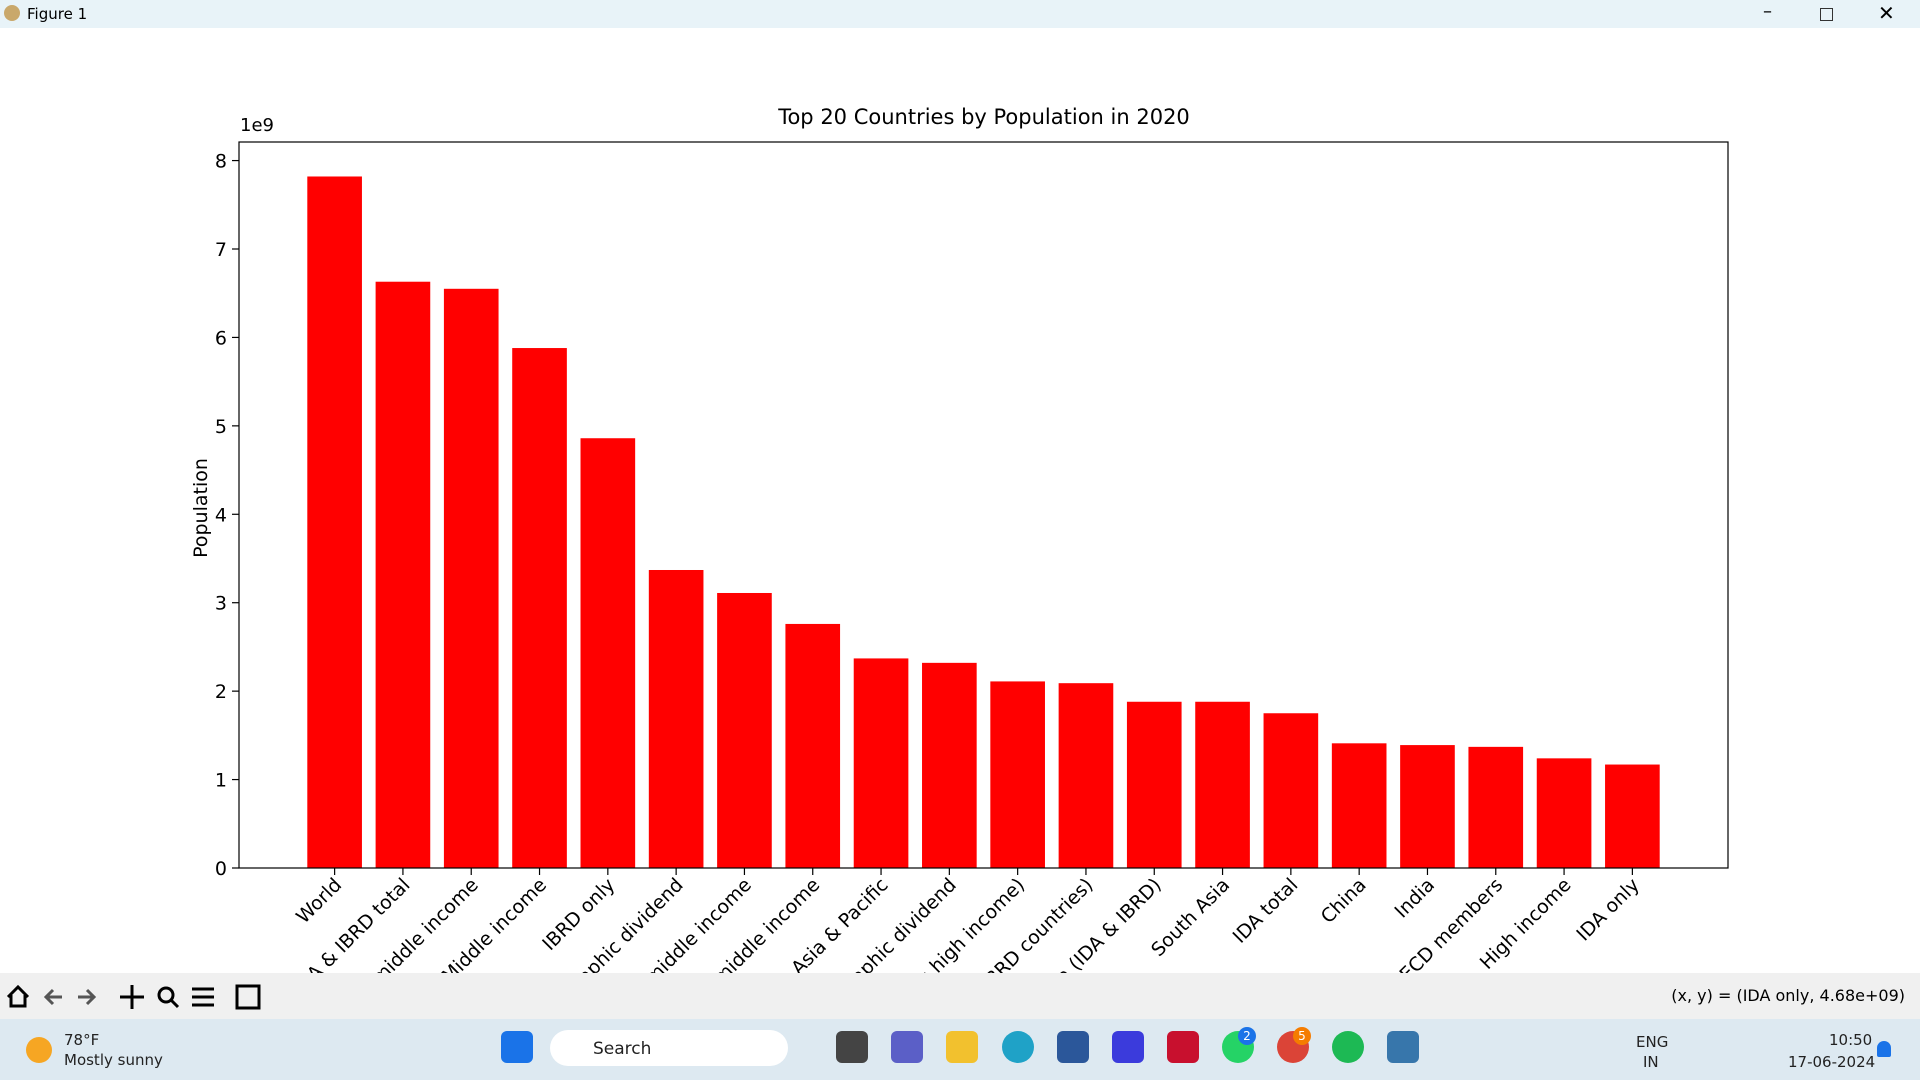 This screenshot has height=1080, width=1920. Describe the element at coordinates (1344, 901) in the screenshot. I see `x-tick-label: China` at that location.